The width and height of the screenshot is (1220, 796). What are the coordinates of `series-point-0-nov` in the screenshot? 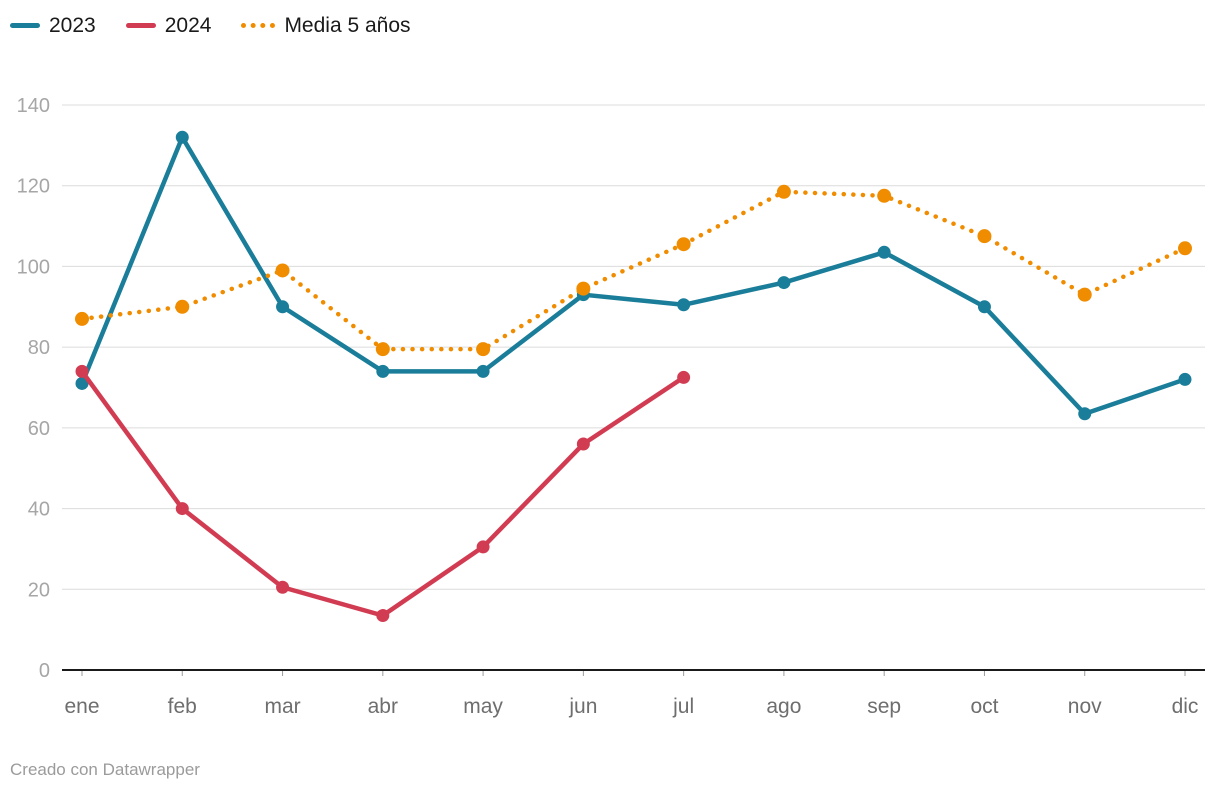 It's located at (1085, 414).